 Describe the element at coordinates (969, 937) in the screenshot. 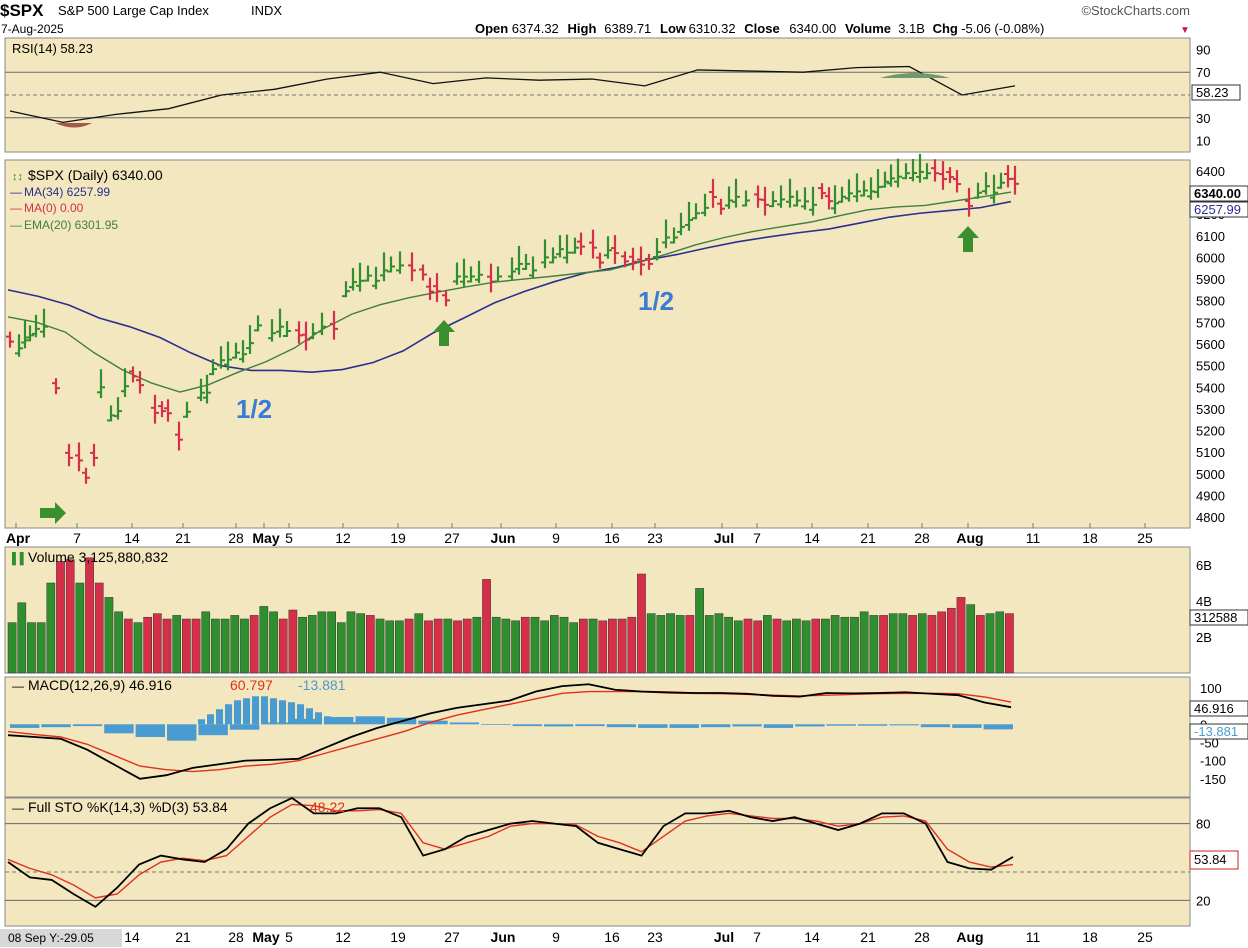

I see `x-tick-label-bottom: Aug` at that location.